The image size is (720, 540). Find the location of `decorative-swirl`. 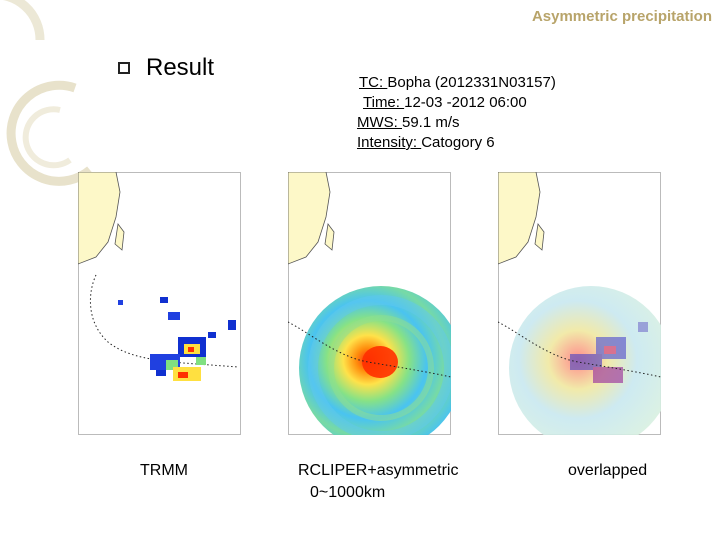

decorative-swirl is located at coordinates (47, 93).